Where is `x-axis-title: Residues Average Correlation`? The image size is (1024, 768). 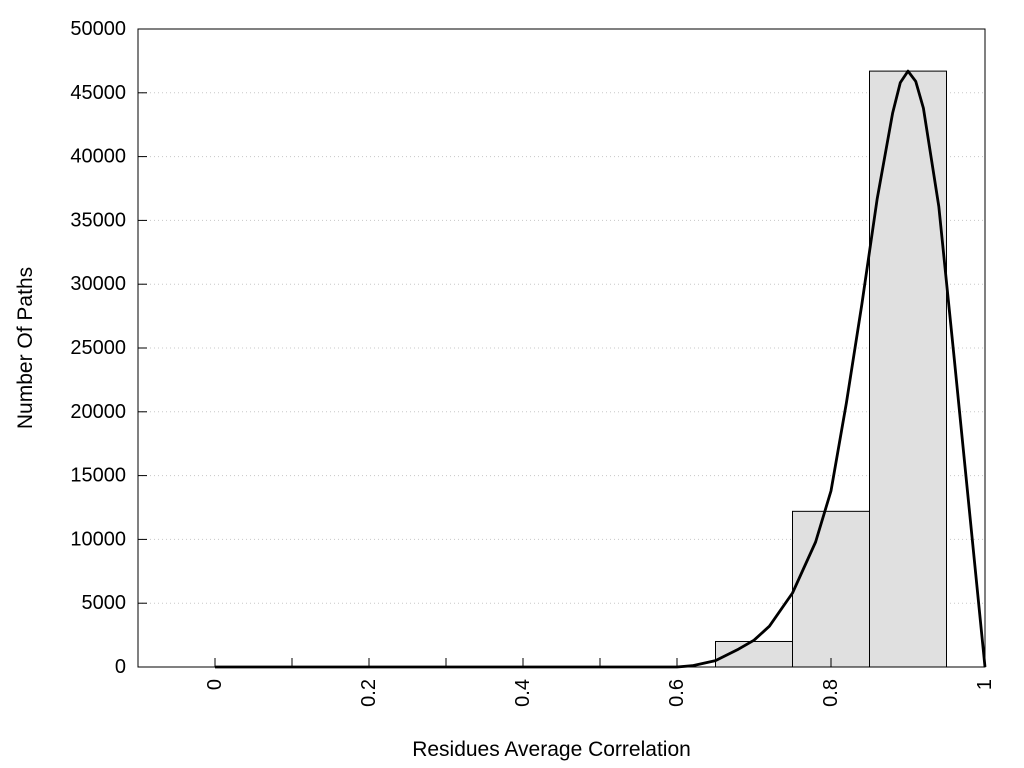 x-axis-title: Residues Average Correlation is located at coordinates (551, 749).